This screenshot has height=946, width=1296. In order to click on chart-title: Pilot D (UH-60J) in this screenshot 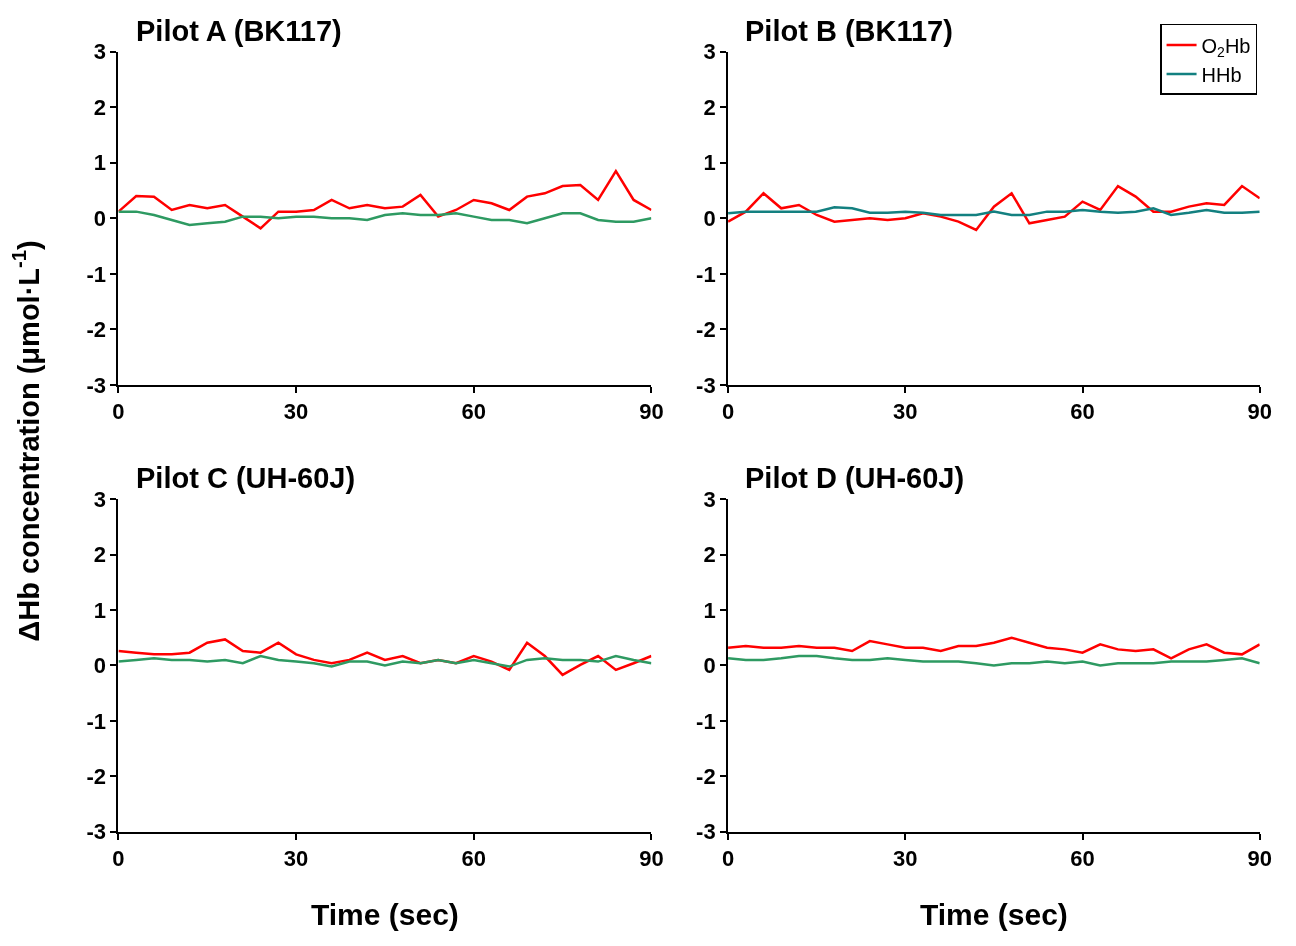, I will do `click(855, 478)`.